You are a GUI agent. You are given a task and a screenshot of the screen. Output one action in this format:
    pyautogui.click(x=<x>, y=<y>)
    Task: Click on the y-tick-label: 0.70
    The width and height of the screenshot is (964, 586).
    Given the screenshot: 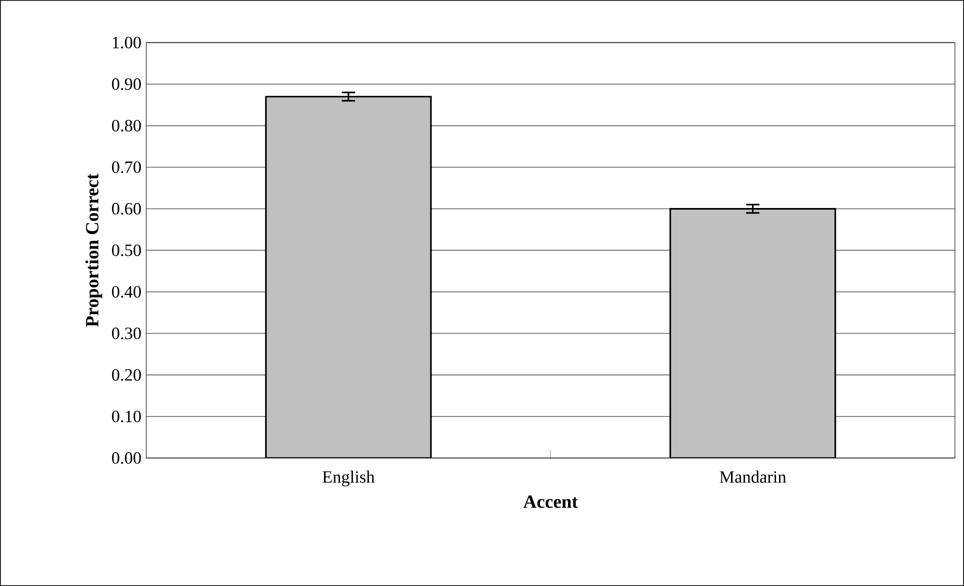 What is the action you would take?
    pyautogui.click(x=126, y=167)
    